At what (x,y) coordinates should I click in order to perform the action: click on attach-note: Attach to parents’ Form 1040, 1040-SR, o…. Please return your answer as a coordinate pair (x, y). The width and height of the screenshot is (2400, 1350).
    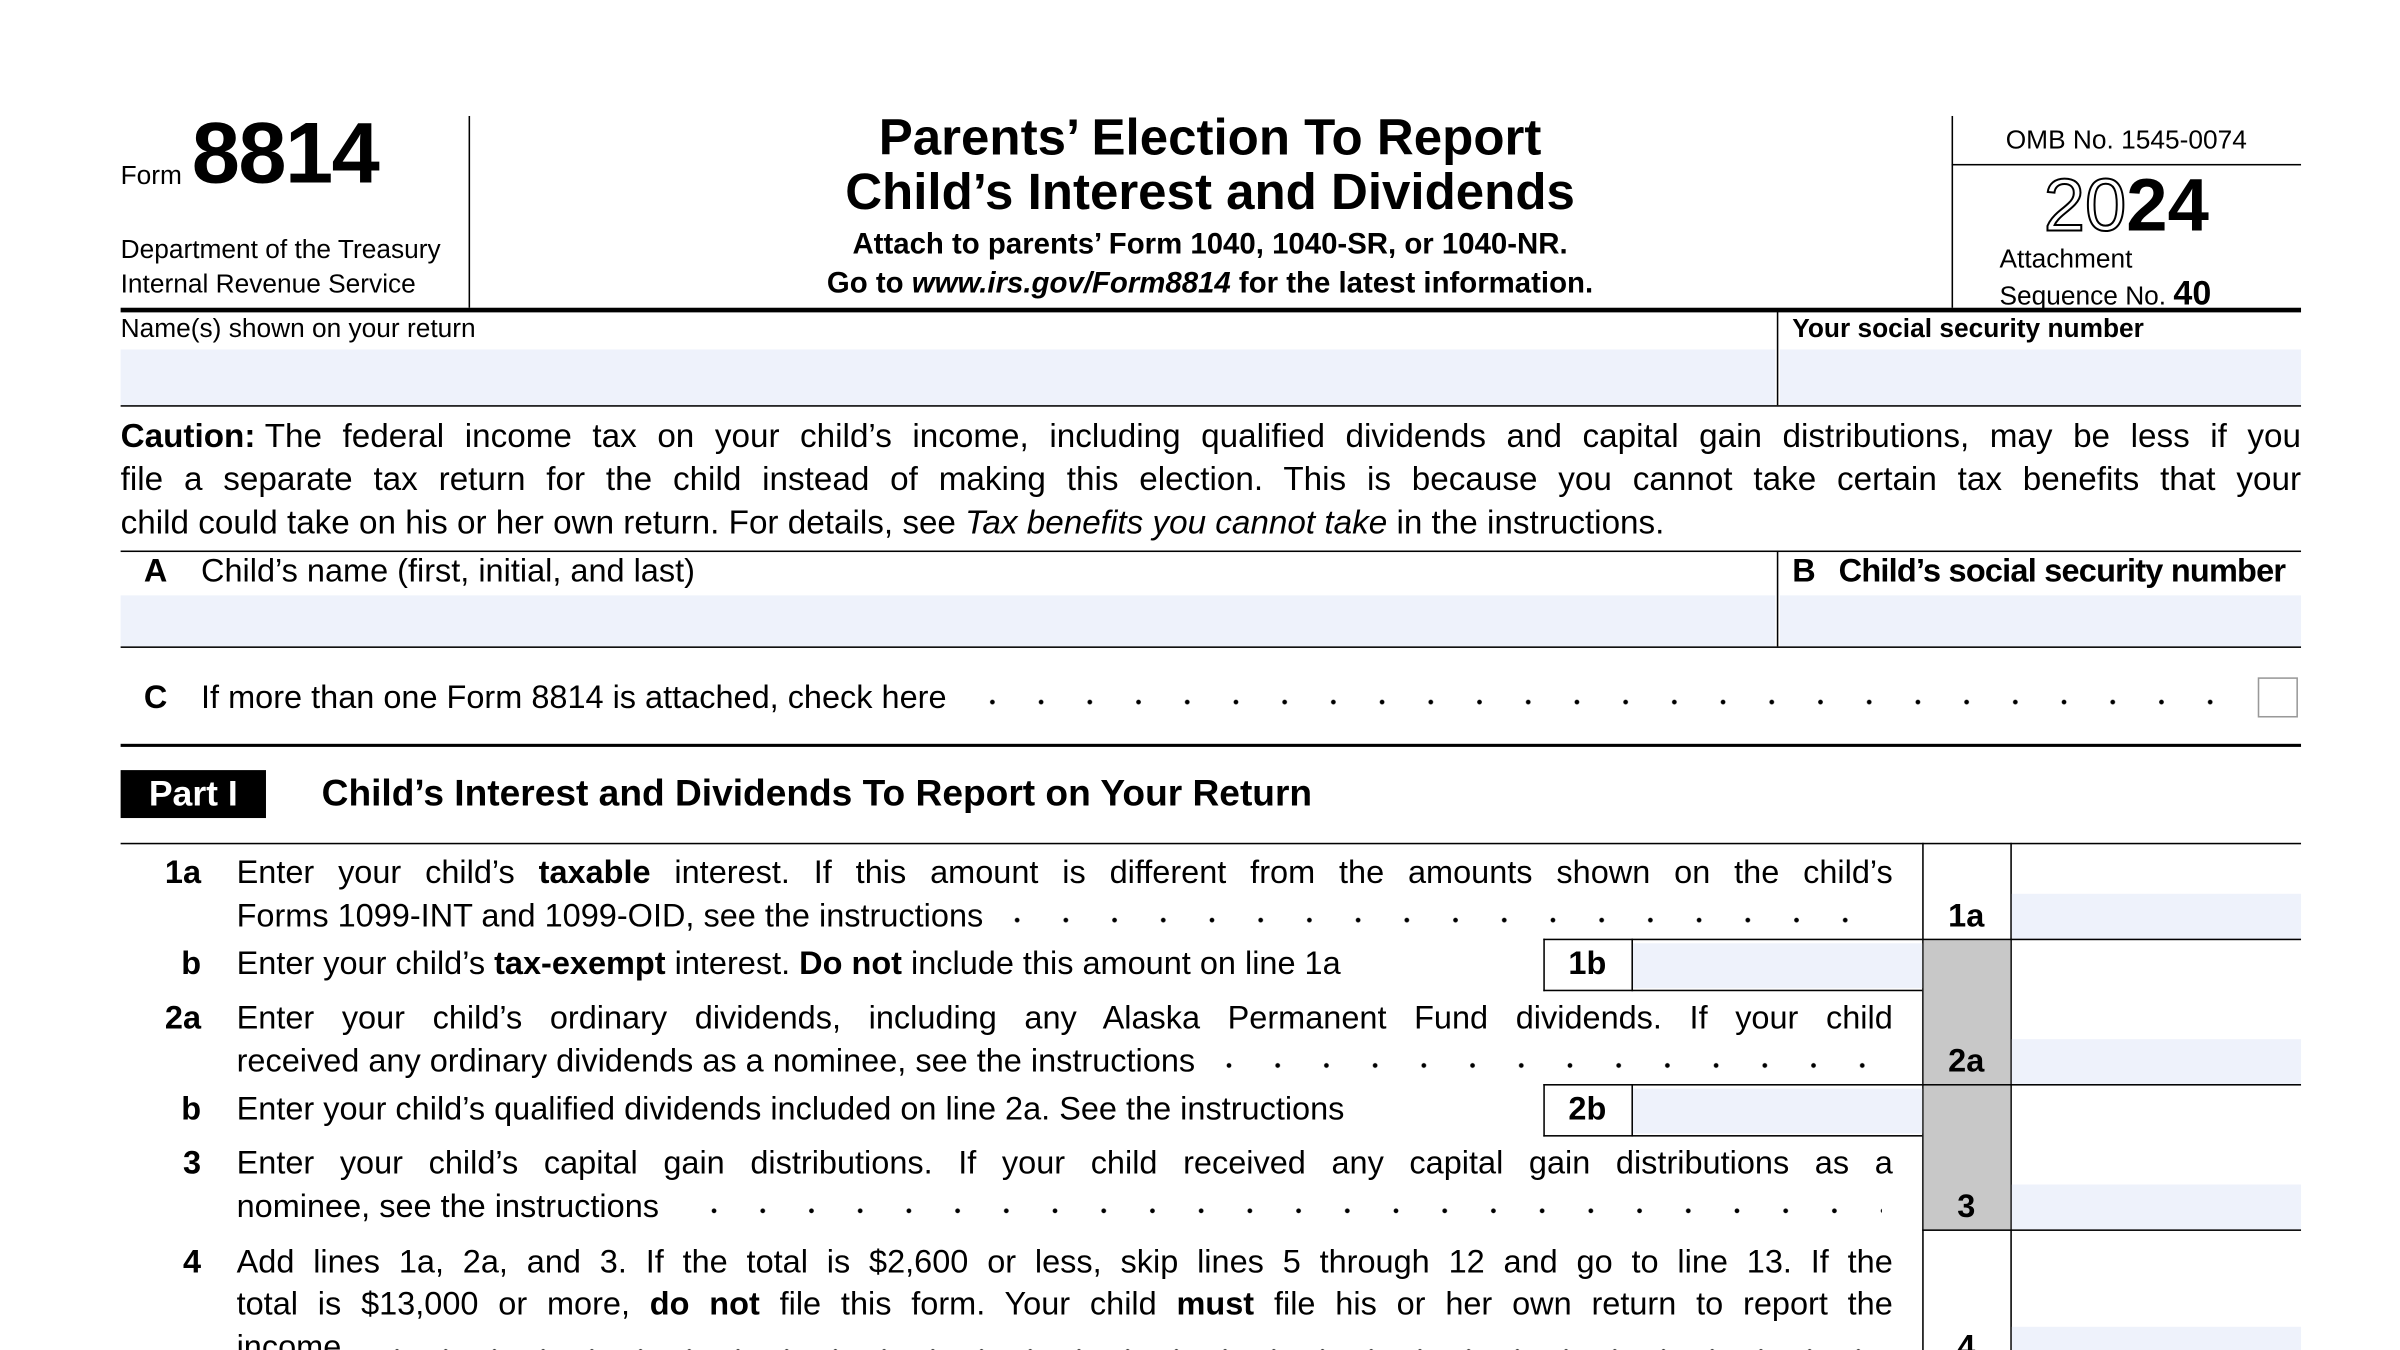
    Looking at the image, I should click on (1210, 245).